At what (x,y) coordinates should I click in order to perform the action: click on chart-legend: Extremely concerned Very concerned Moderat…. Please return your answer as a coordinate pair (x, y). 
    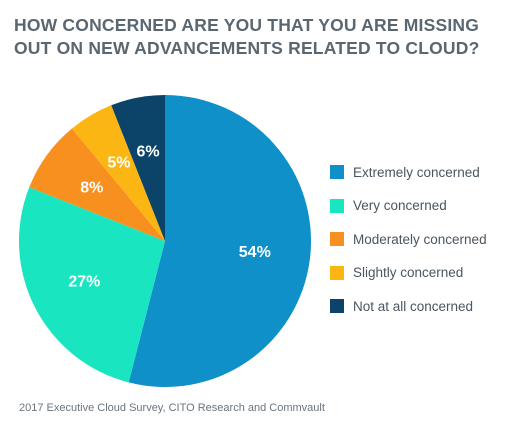
    Looking at the image, I should click on (408, 248).